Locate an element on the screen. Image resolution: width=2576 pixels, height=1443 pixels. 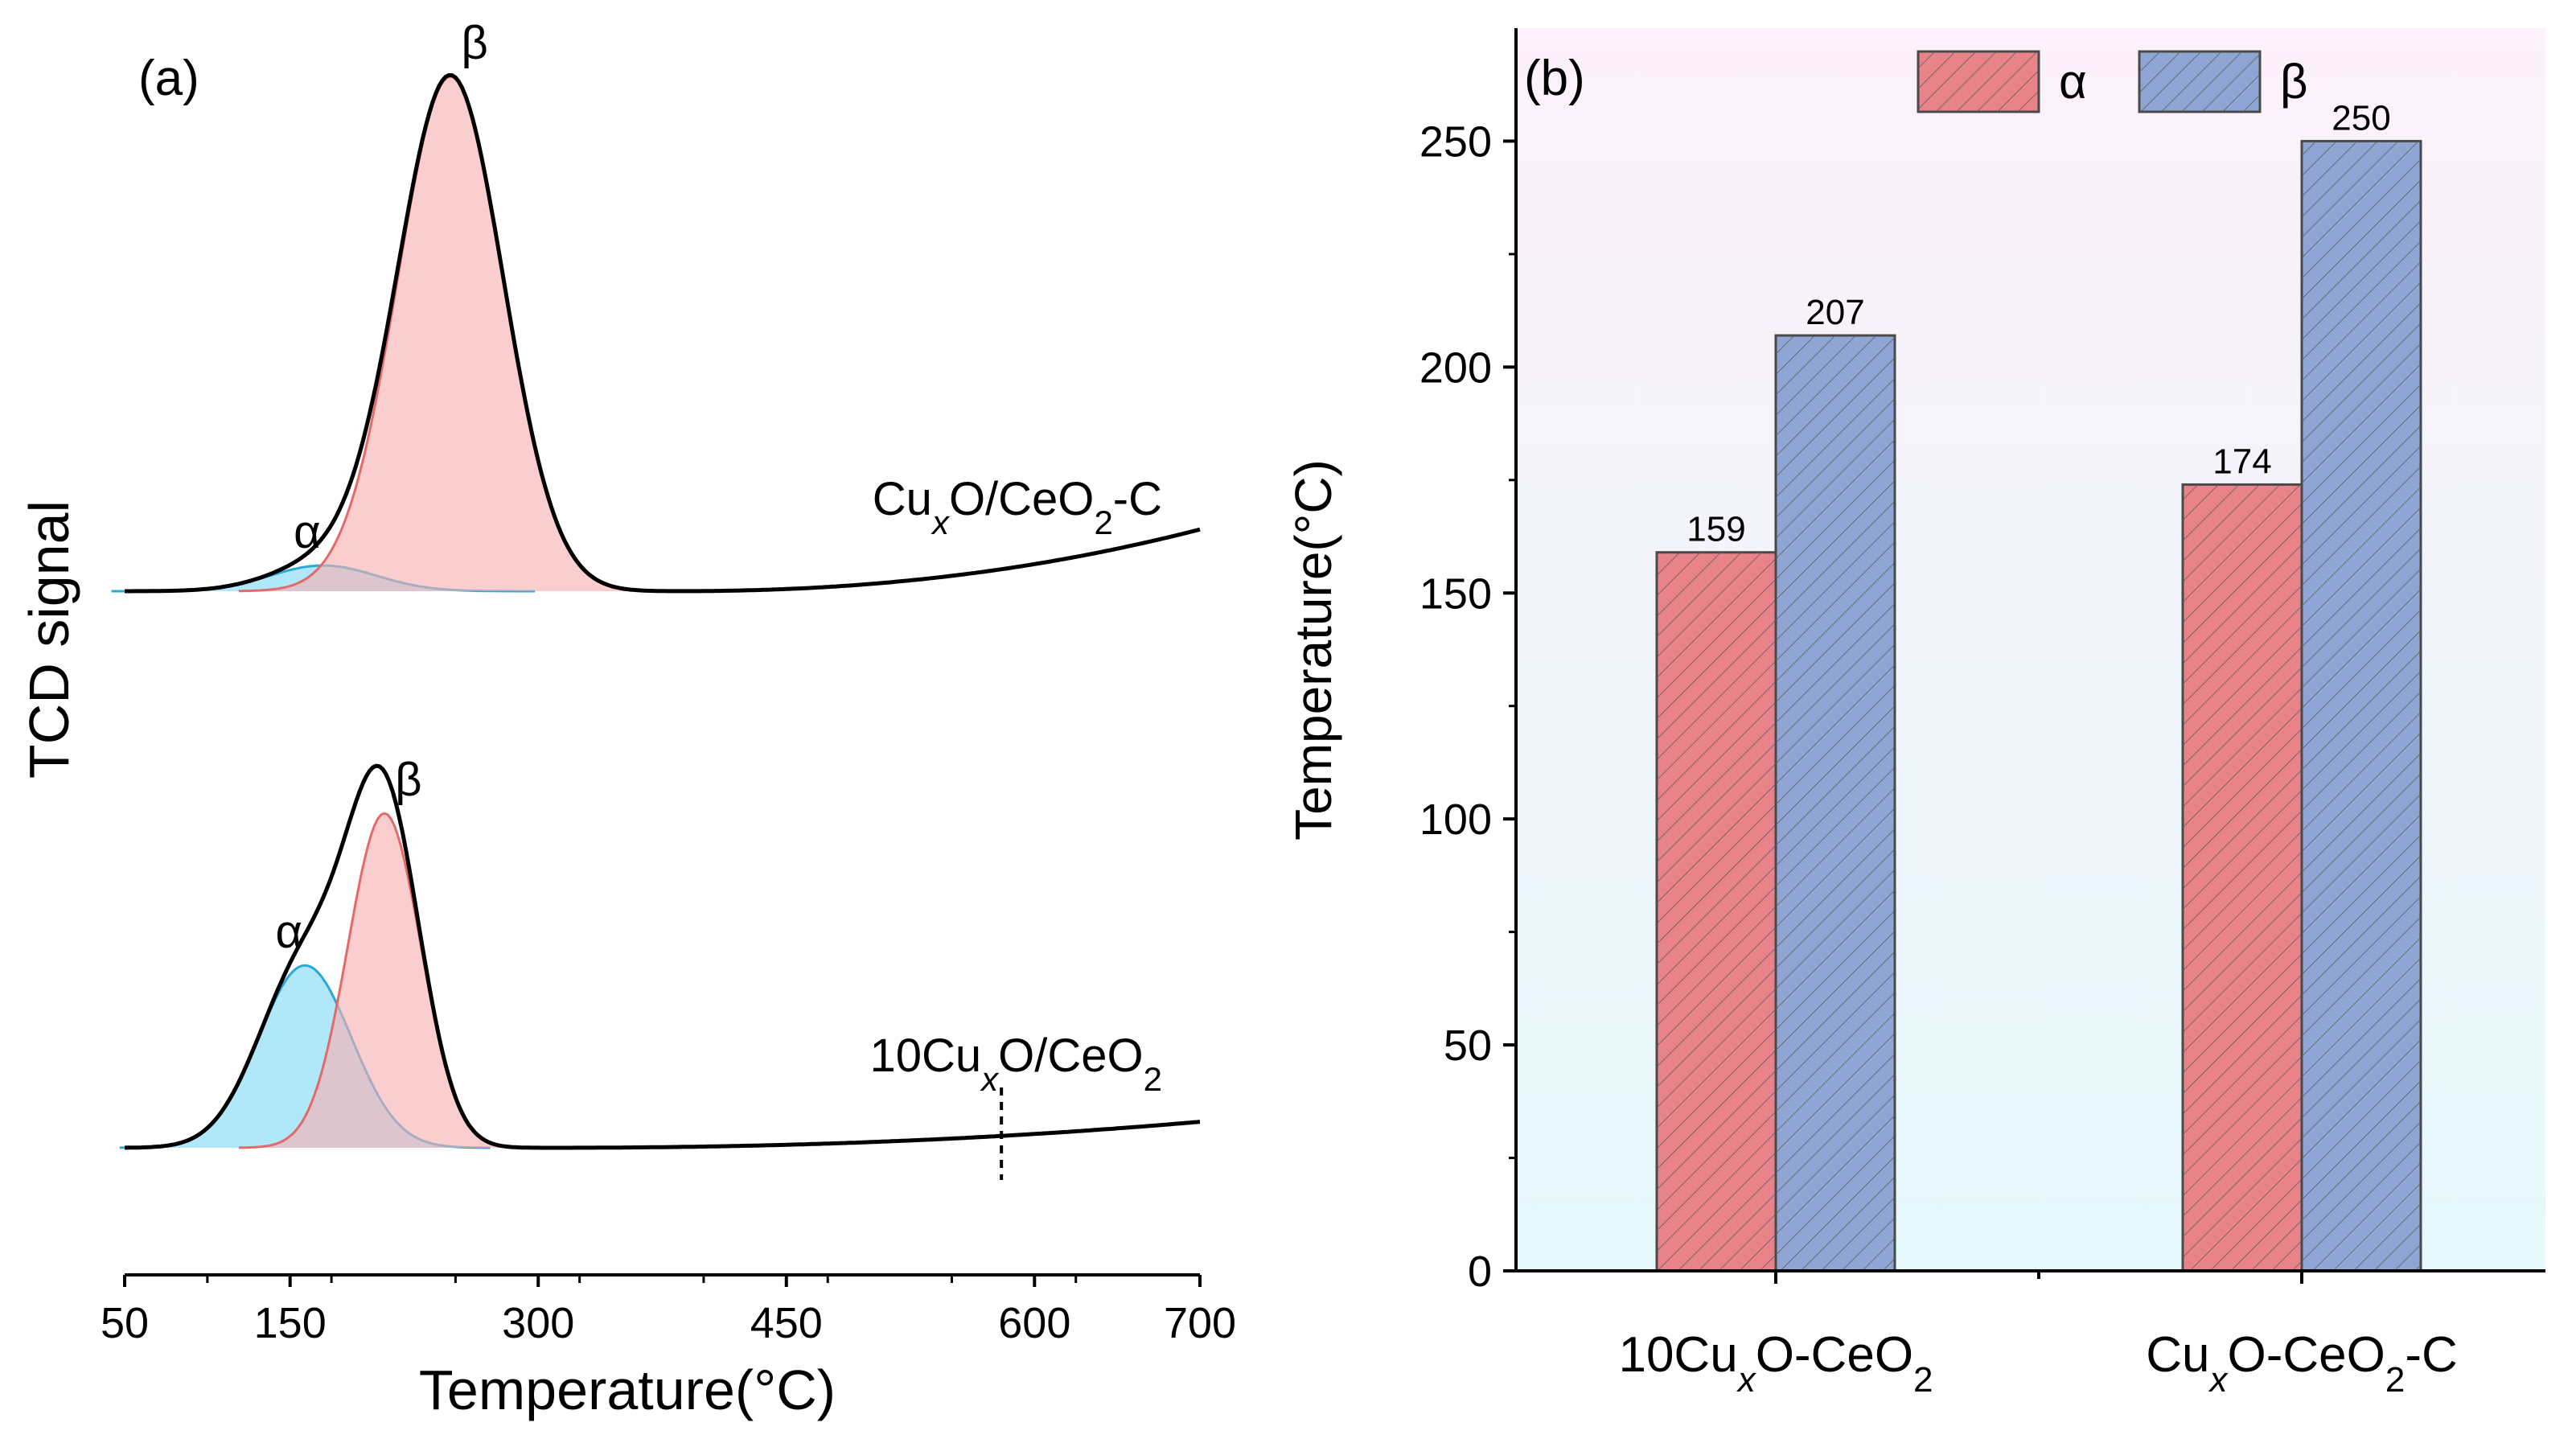
trace-1-envelope is located at coordinates (662, 956).